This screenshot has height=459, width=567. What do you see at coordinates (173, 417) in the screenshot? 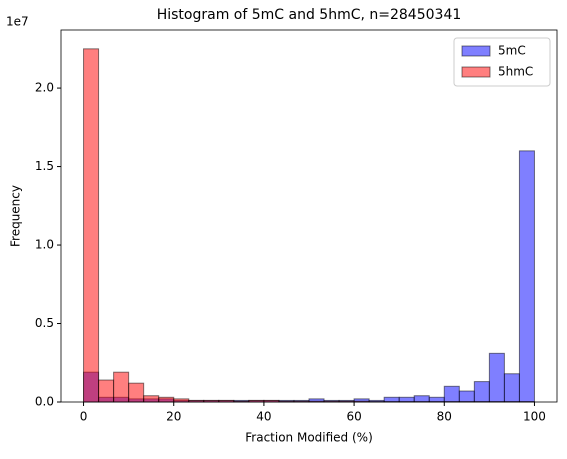
I see `x-tick-label: 20` at bounding box center [173, 417].